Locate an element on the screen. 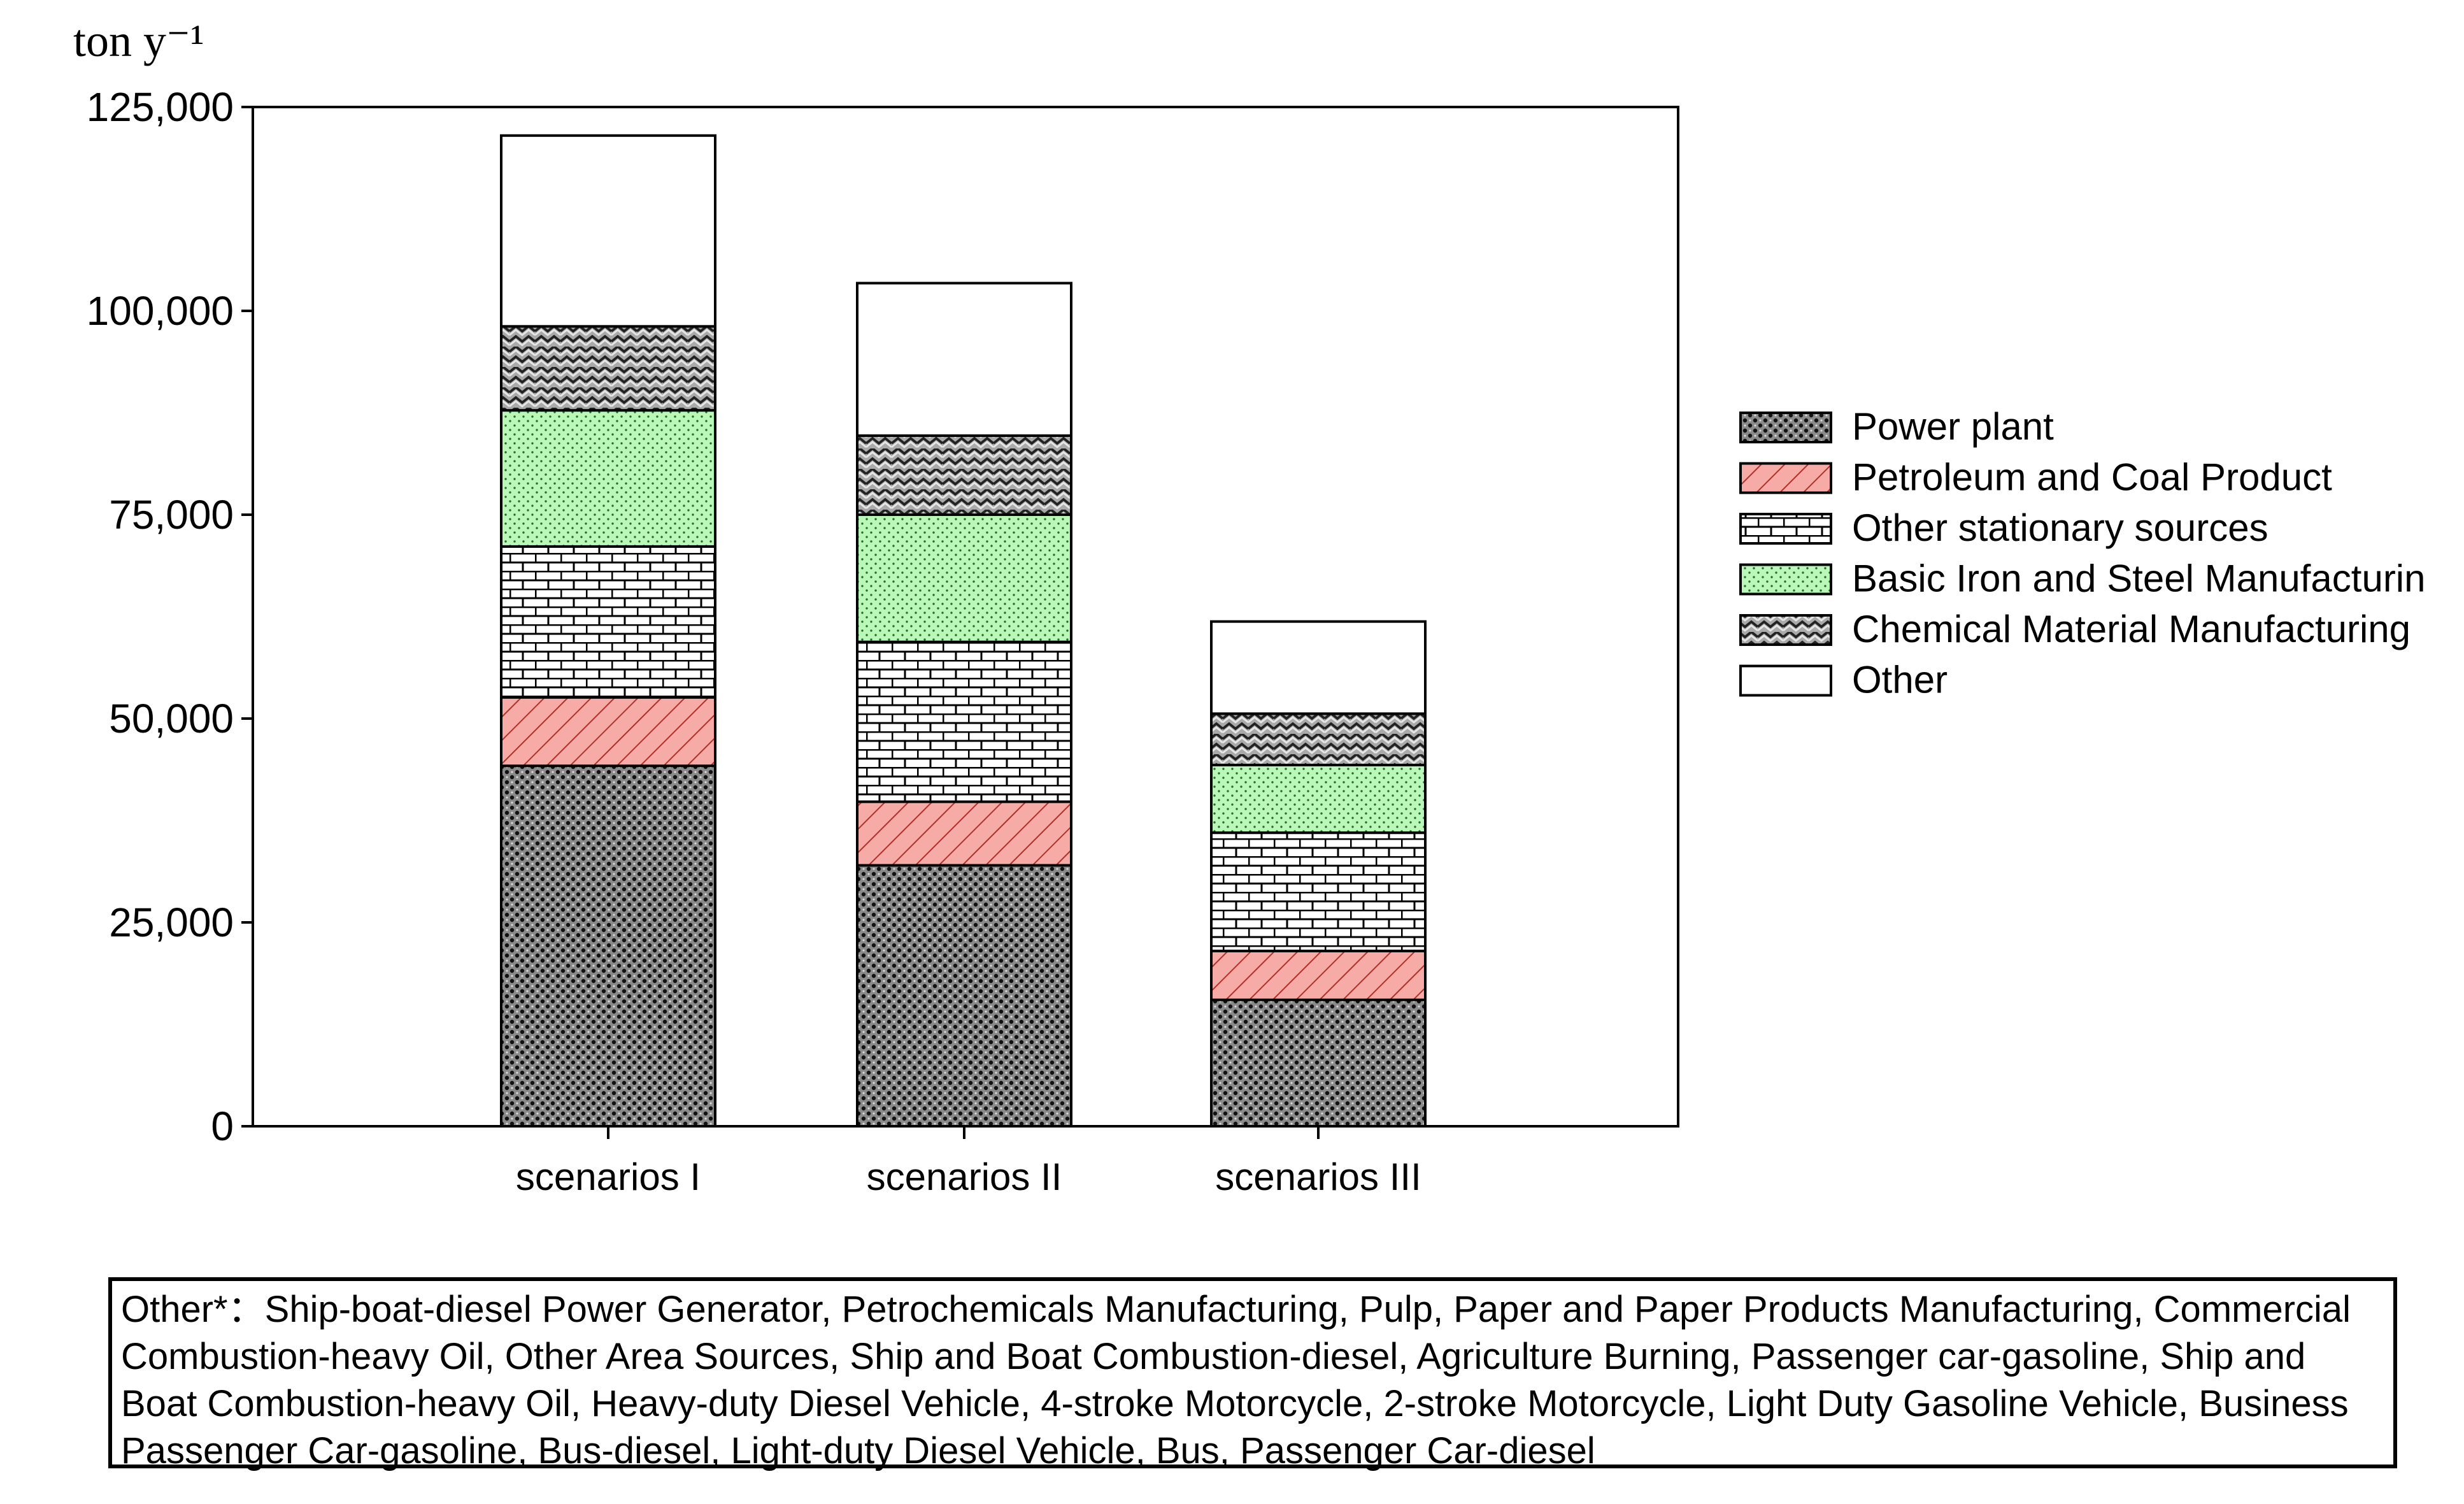  y-tick-label: 125,000 is located at coordinates (160, 107).